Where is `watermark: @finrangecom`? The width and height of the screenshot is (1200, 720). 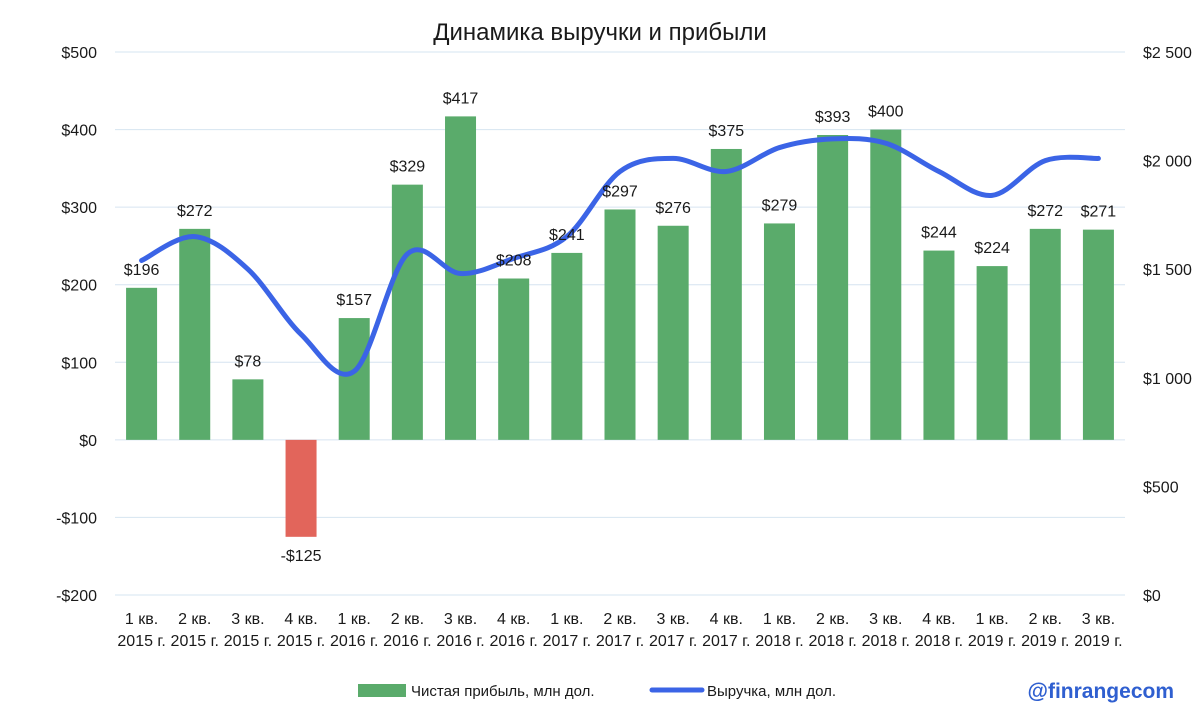 watermark: @finrangecom is located at coordinates (1101, 691).